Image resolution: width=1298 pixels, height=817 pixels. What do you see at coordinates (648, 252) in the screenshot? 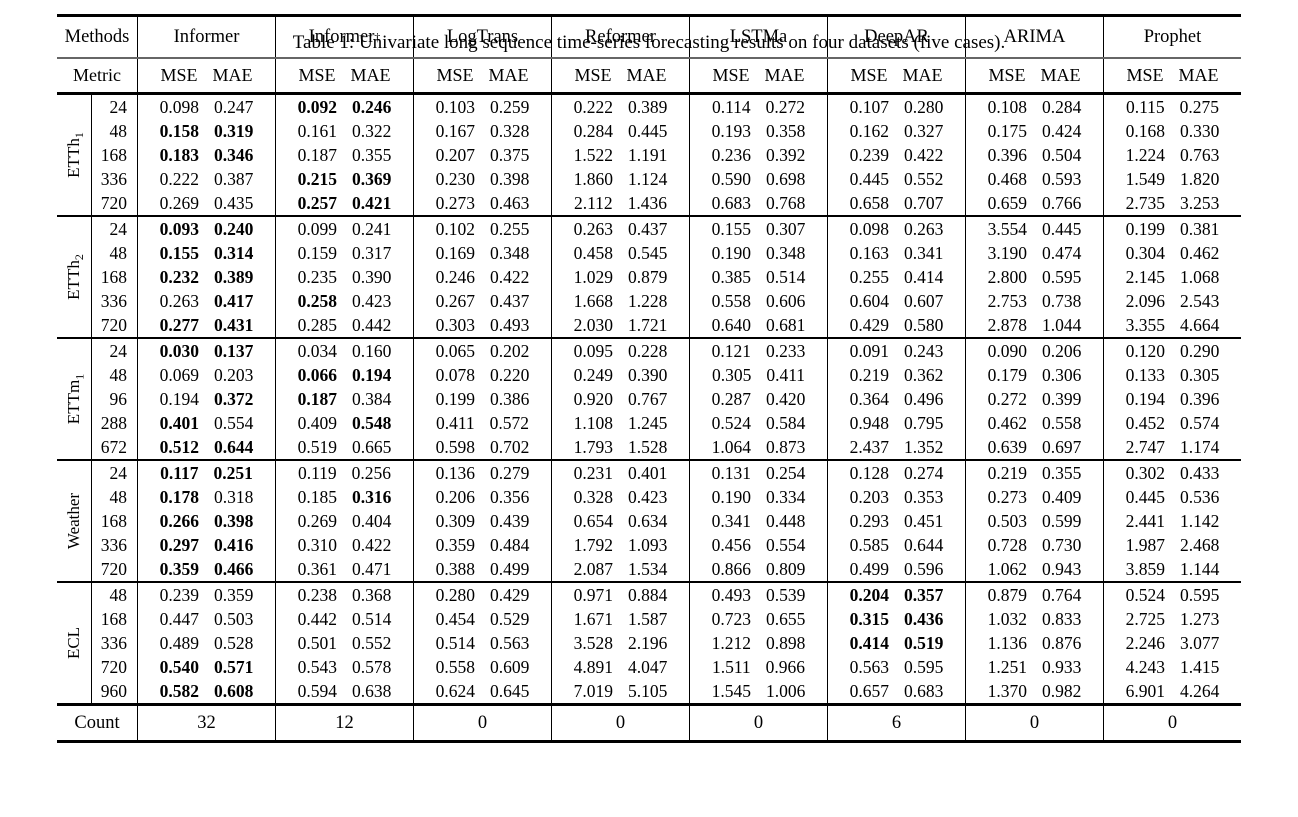
I see `mae-value: 0.545` at bounding box center [648, 252].